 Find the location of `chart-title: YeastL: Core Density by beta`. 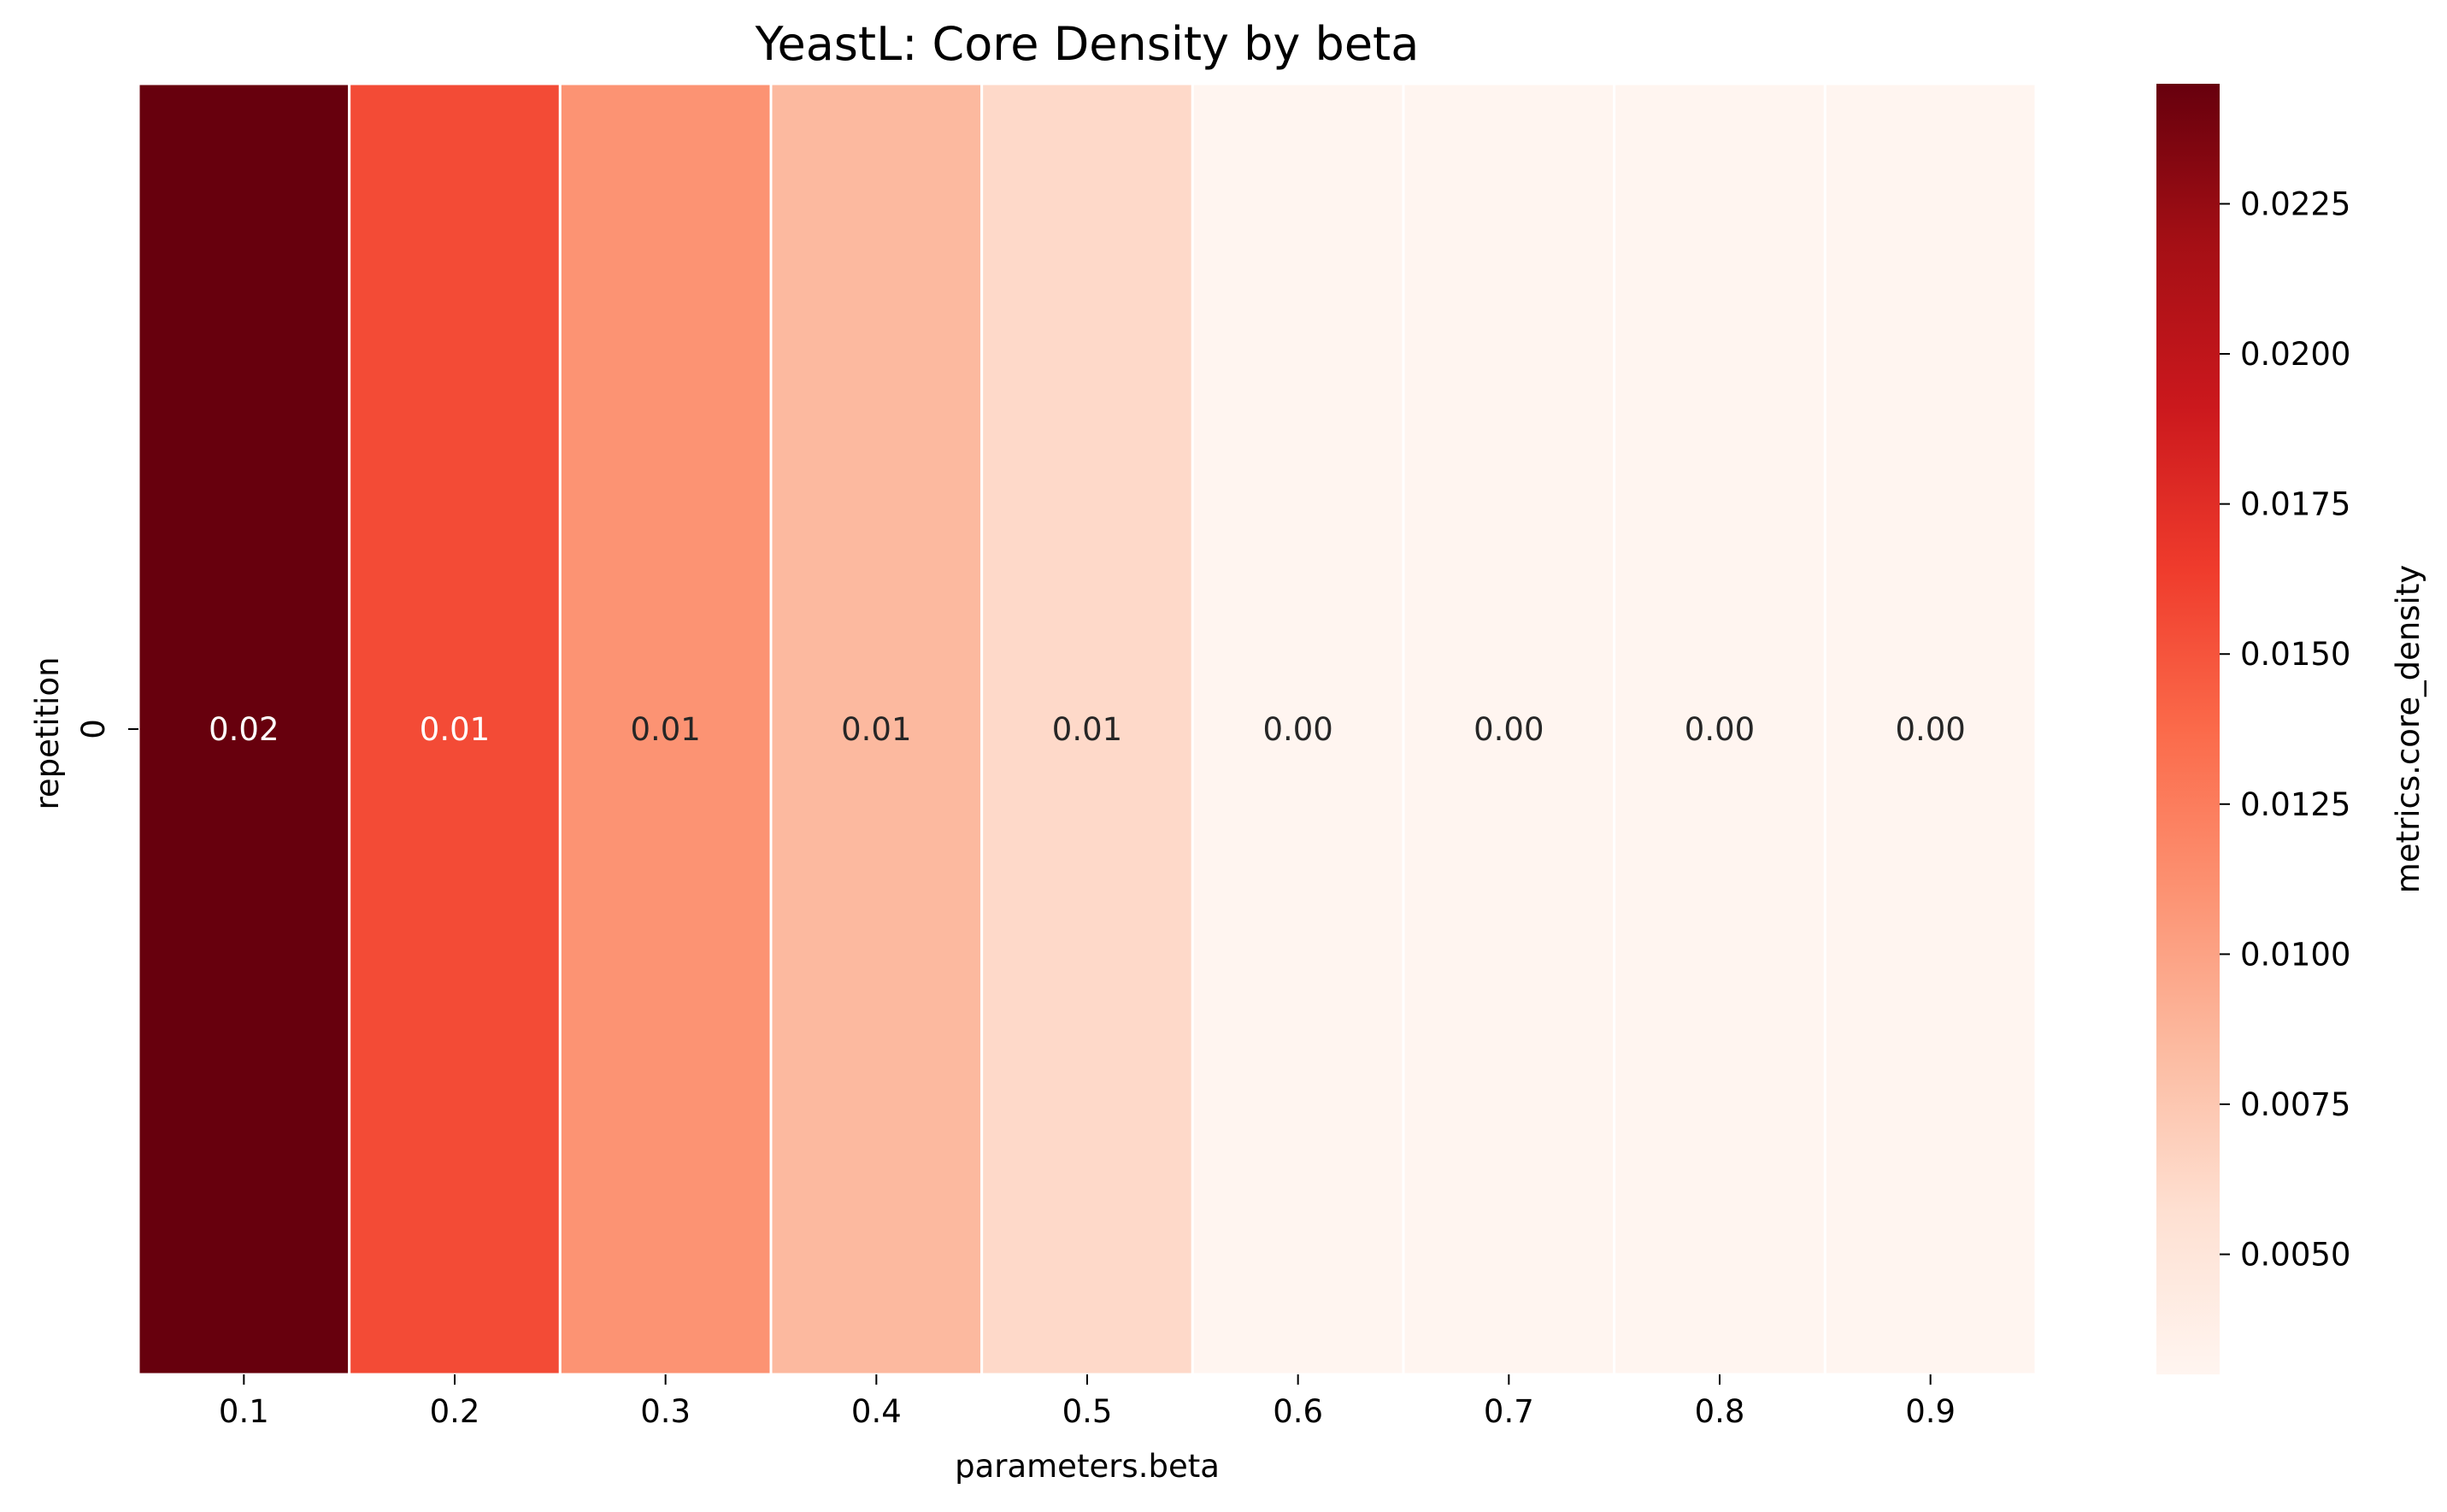

chart-title: YeastL: Core Density by beta is located at coordinates (1087, 44).